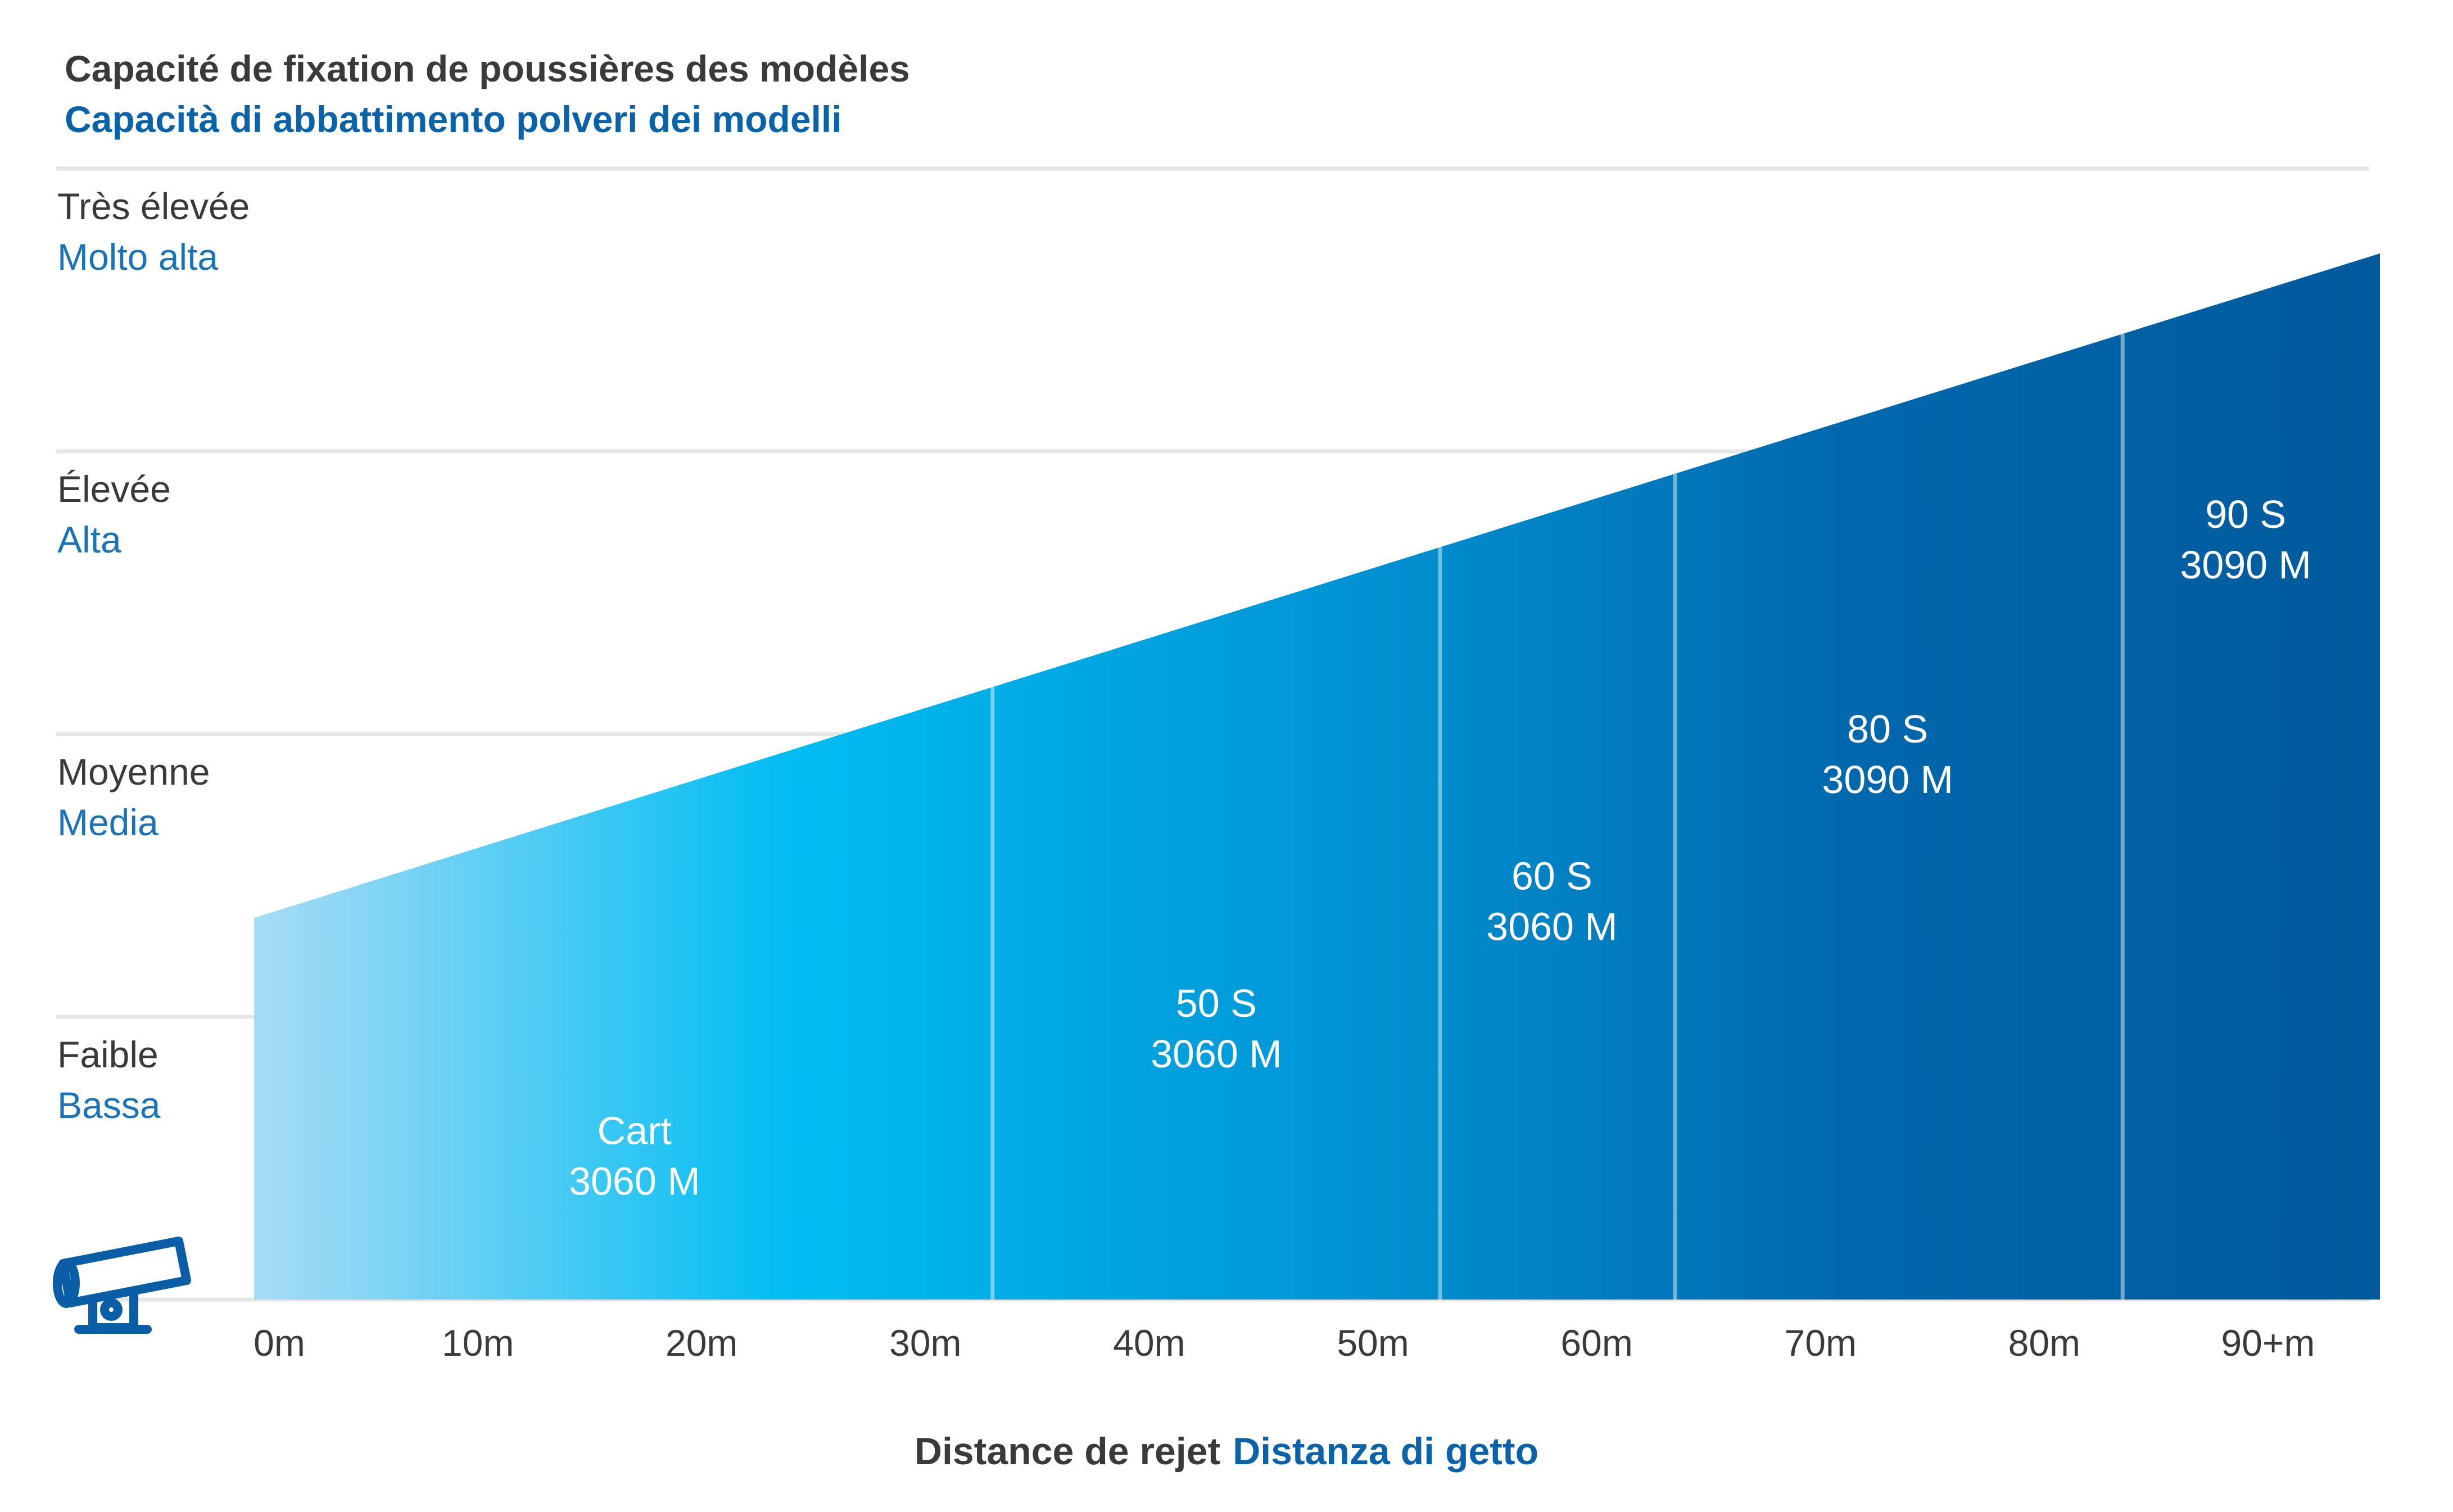 Image resolution: width=2453 pixels, height=1512 pixels. Describe the element at coordinates (137, 257) in the screenshot. I see `y-level-label-it: Molto alta` at that location.